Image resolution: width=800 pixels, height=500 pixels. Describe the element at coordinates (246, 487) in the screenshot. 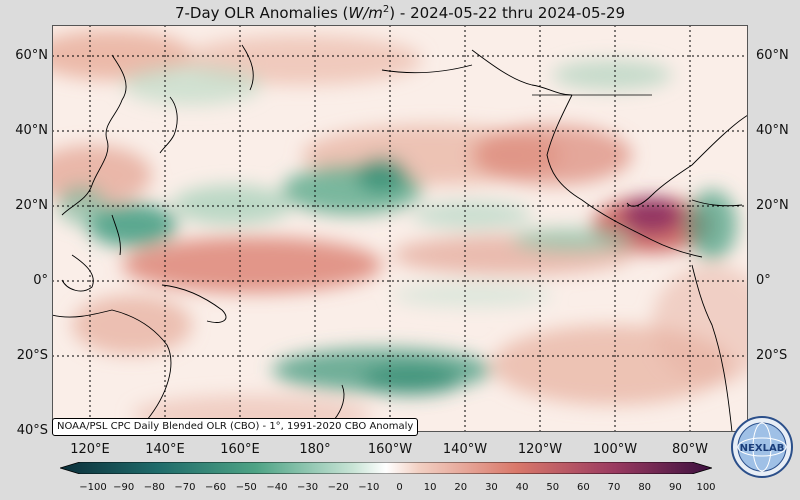

I see `colorbar-tick-label: −50` at that location.